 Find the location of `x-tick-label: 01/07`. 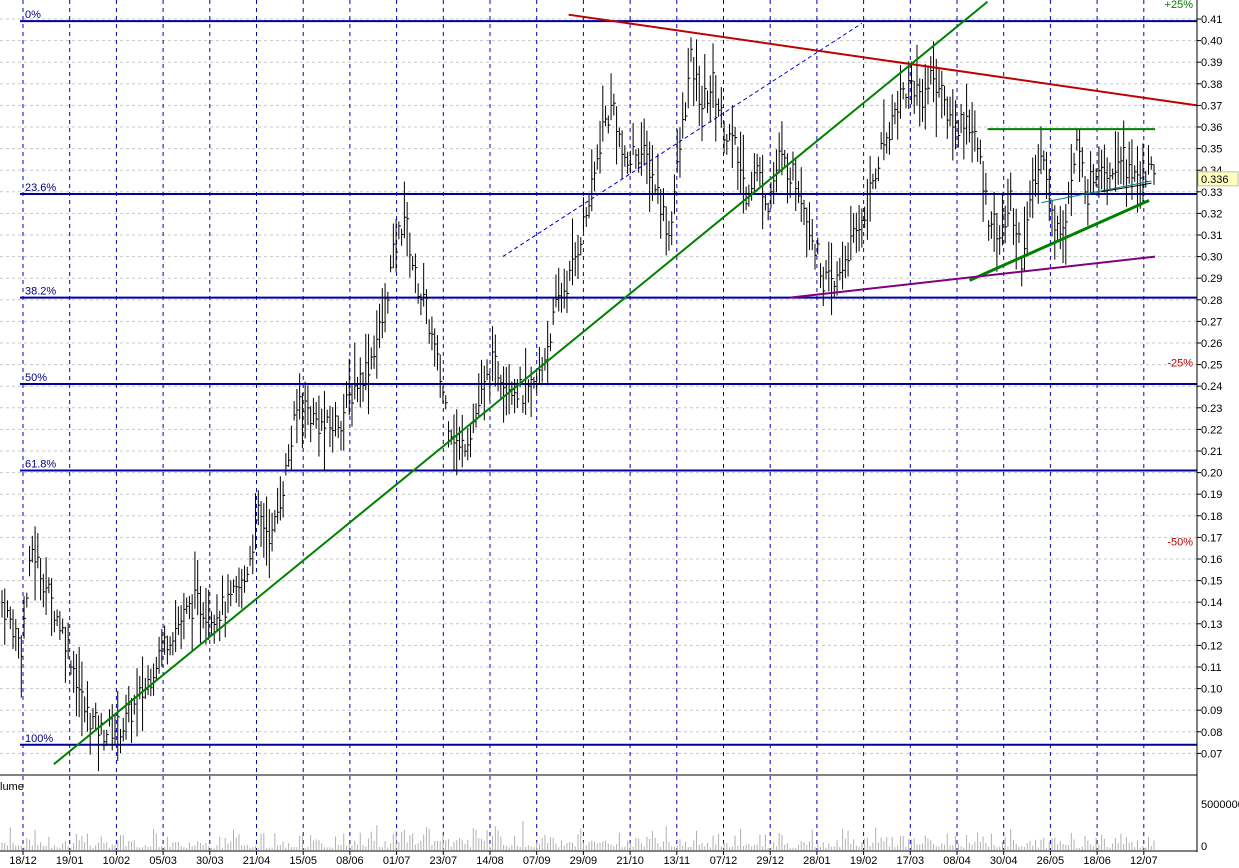

x-tick-label: 01/07 is located at coordinates (397, 861).